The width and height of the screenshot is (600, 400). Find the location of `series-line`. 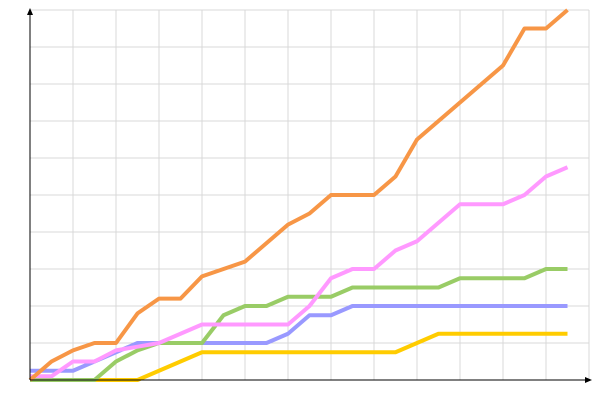

series-line is located at coordinates (299, 356).